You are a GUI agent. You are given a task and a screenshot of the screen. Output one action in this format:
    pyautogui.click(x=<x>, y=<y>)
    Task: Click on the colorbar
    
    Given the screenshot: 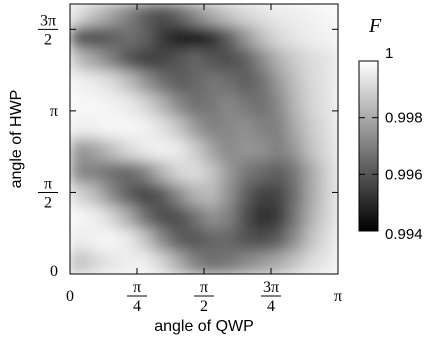 What is the action you would take?
    pyautogui.click(x=368, y=146)
    